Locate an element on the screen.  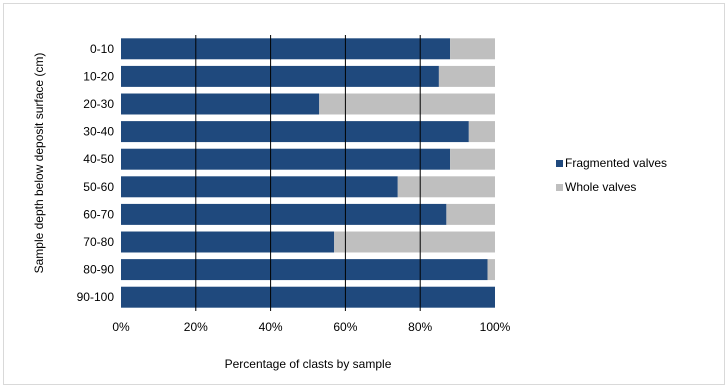
y-tick-label: 50-60 is located at coordinates (98, 187).